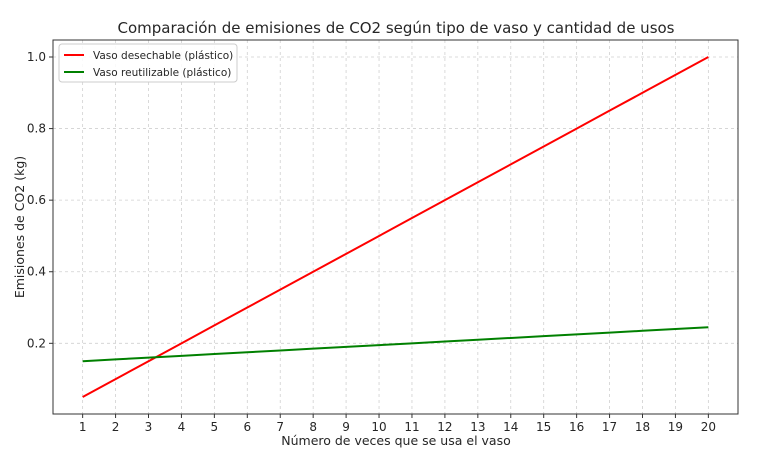 The height and width of the screenshot is (454, 763). Describe the element at coordinates (36, 343) in the screenshot. I see `y-tick-label: 0.2` at that location.